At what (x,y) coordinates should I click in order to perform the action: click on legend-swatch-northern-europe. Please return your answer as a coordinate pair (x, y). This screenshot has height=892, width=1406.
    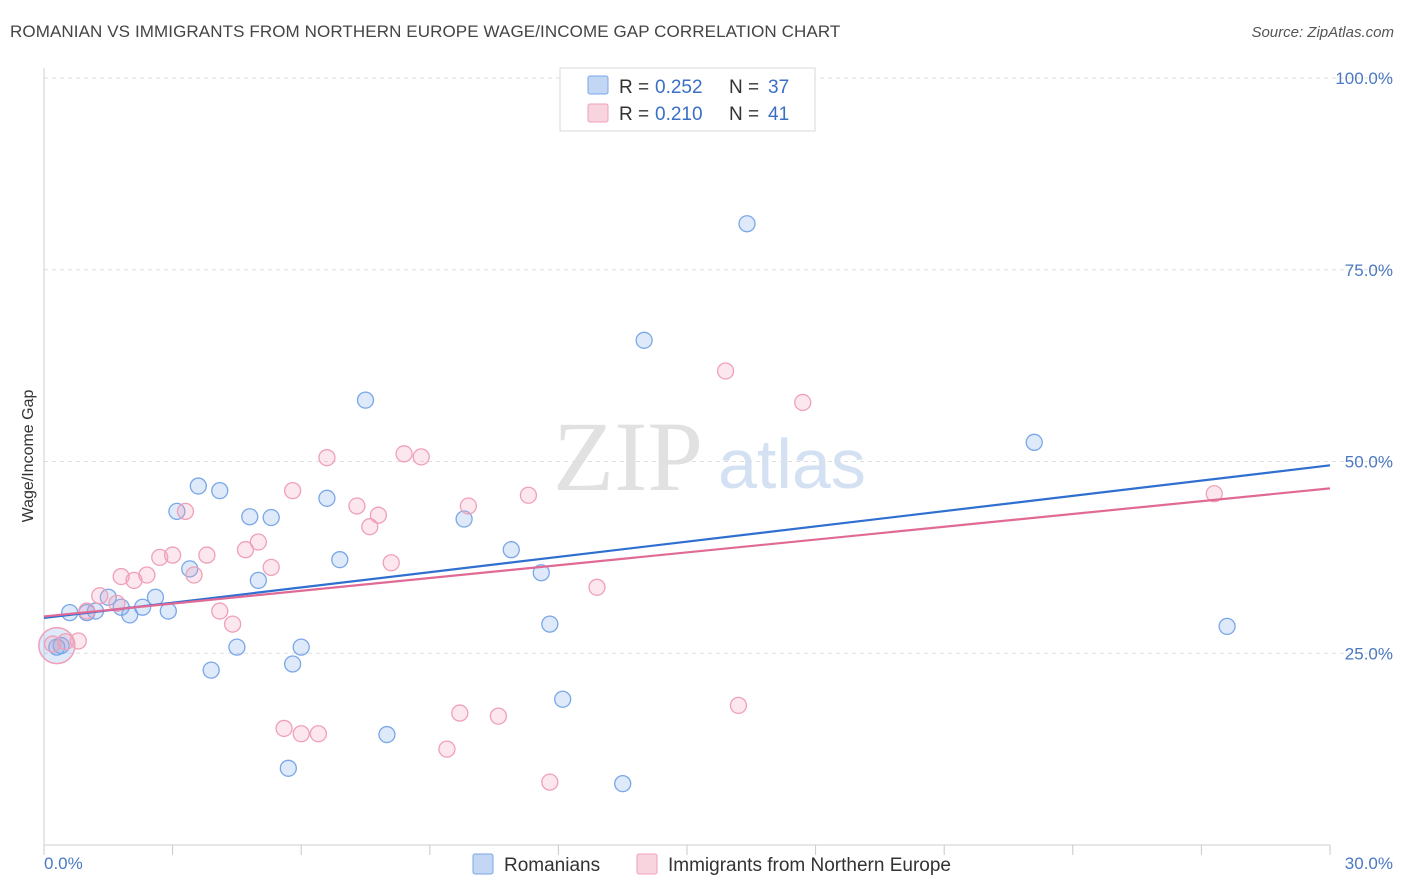
    Looking at the image, I should click on (598, 113).